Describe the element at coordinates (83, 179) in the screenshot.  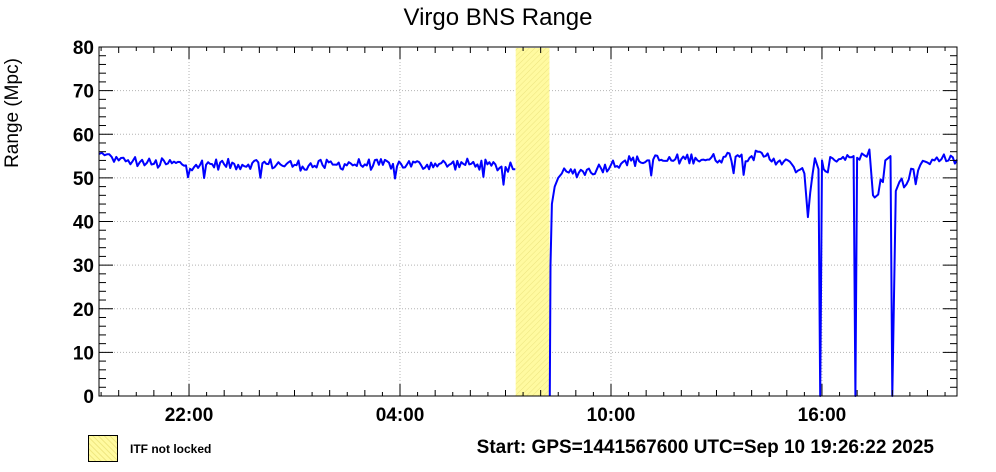
I see `y-tick-label: 50` at that location.